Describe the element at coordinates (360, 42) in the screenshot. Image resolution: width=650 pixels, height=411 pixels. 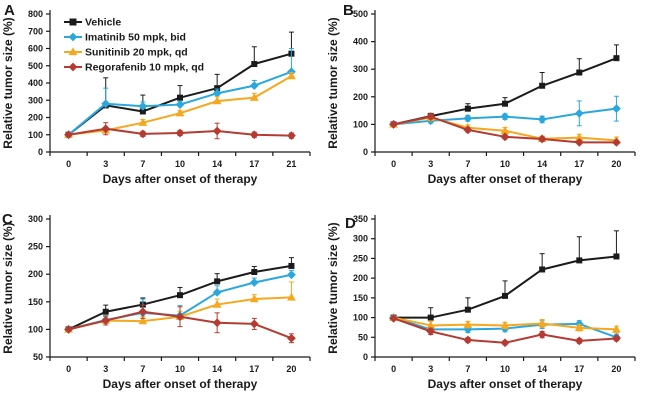
I see `svg-text: 400` at that location.